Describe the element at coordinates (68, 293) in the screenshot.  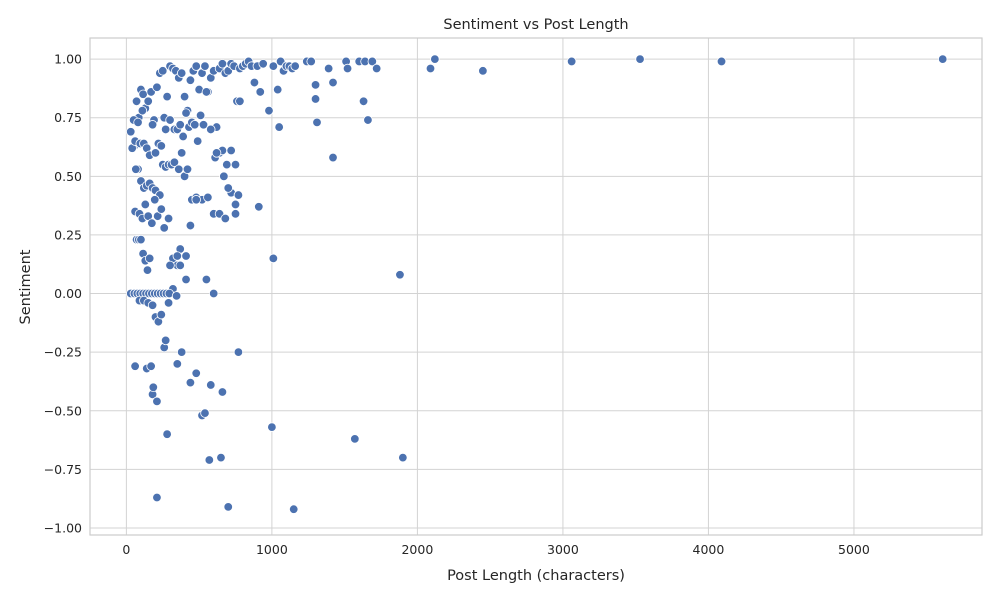
I see `y-tick-label: 0.00` at that location.